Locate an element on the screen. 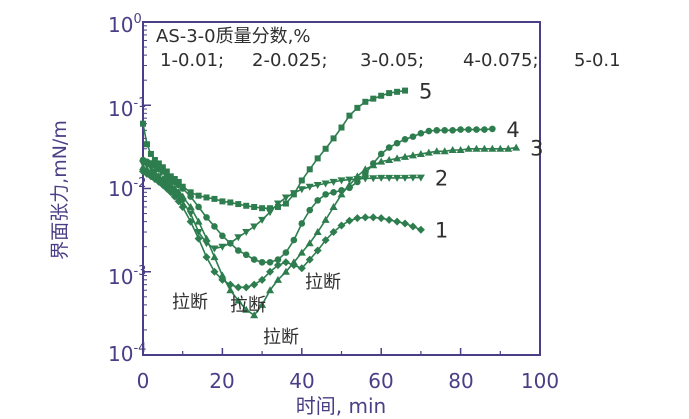 The width and height of the screenshot is (689, 419). x-tick-label: 40 is located at coordinates (301, 381).